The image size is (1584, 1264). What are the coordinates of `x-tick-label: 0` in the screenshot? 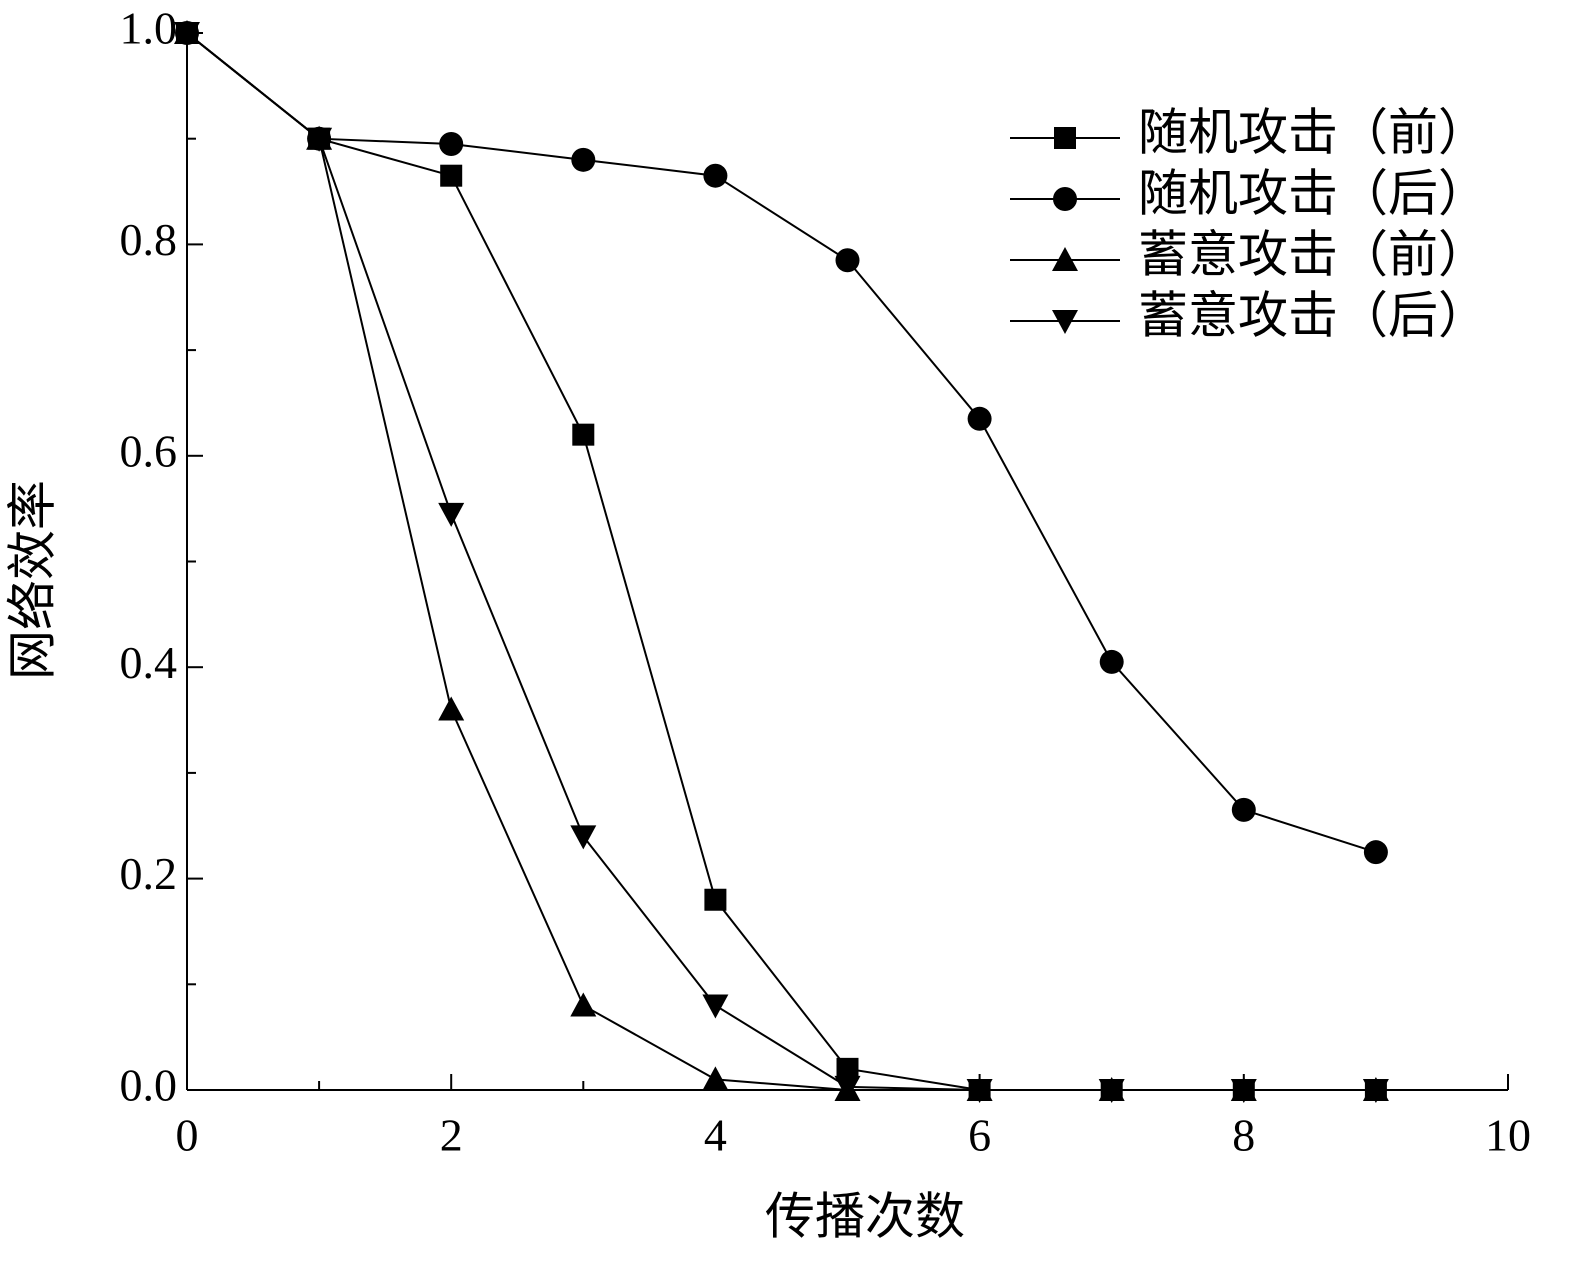 It's located at (187, 1135).